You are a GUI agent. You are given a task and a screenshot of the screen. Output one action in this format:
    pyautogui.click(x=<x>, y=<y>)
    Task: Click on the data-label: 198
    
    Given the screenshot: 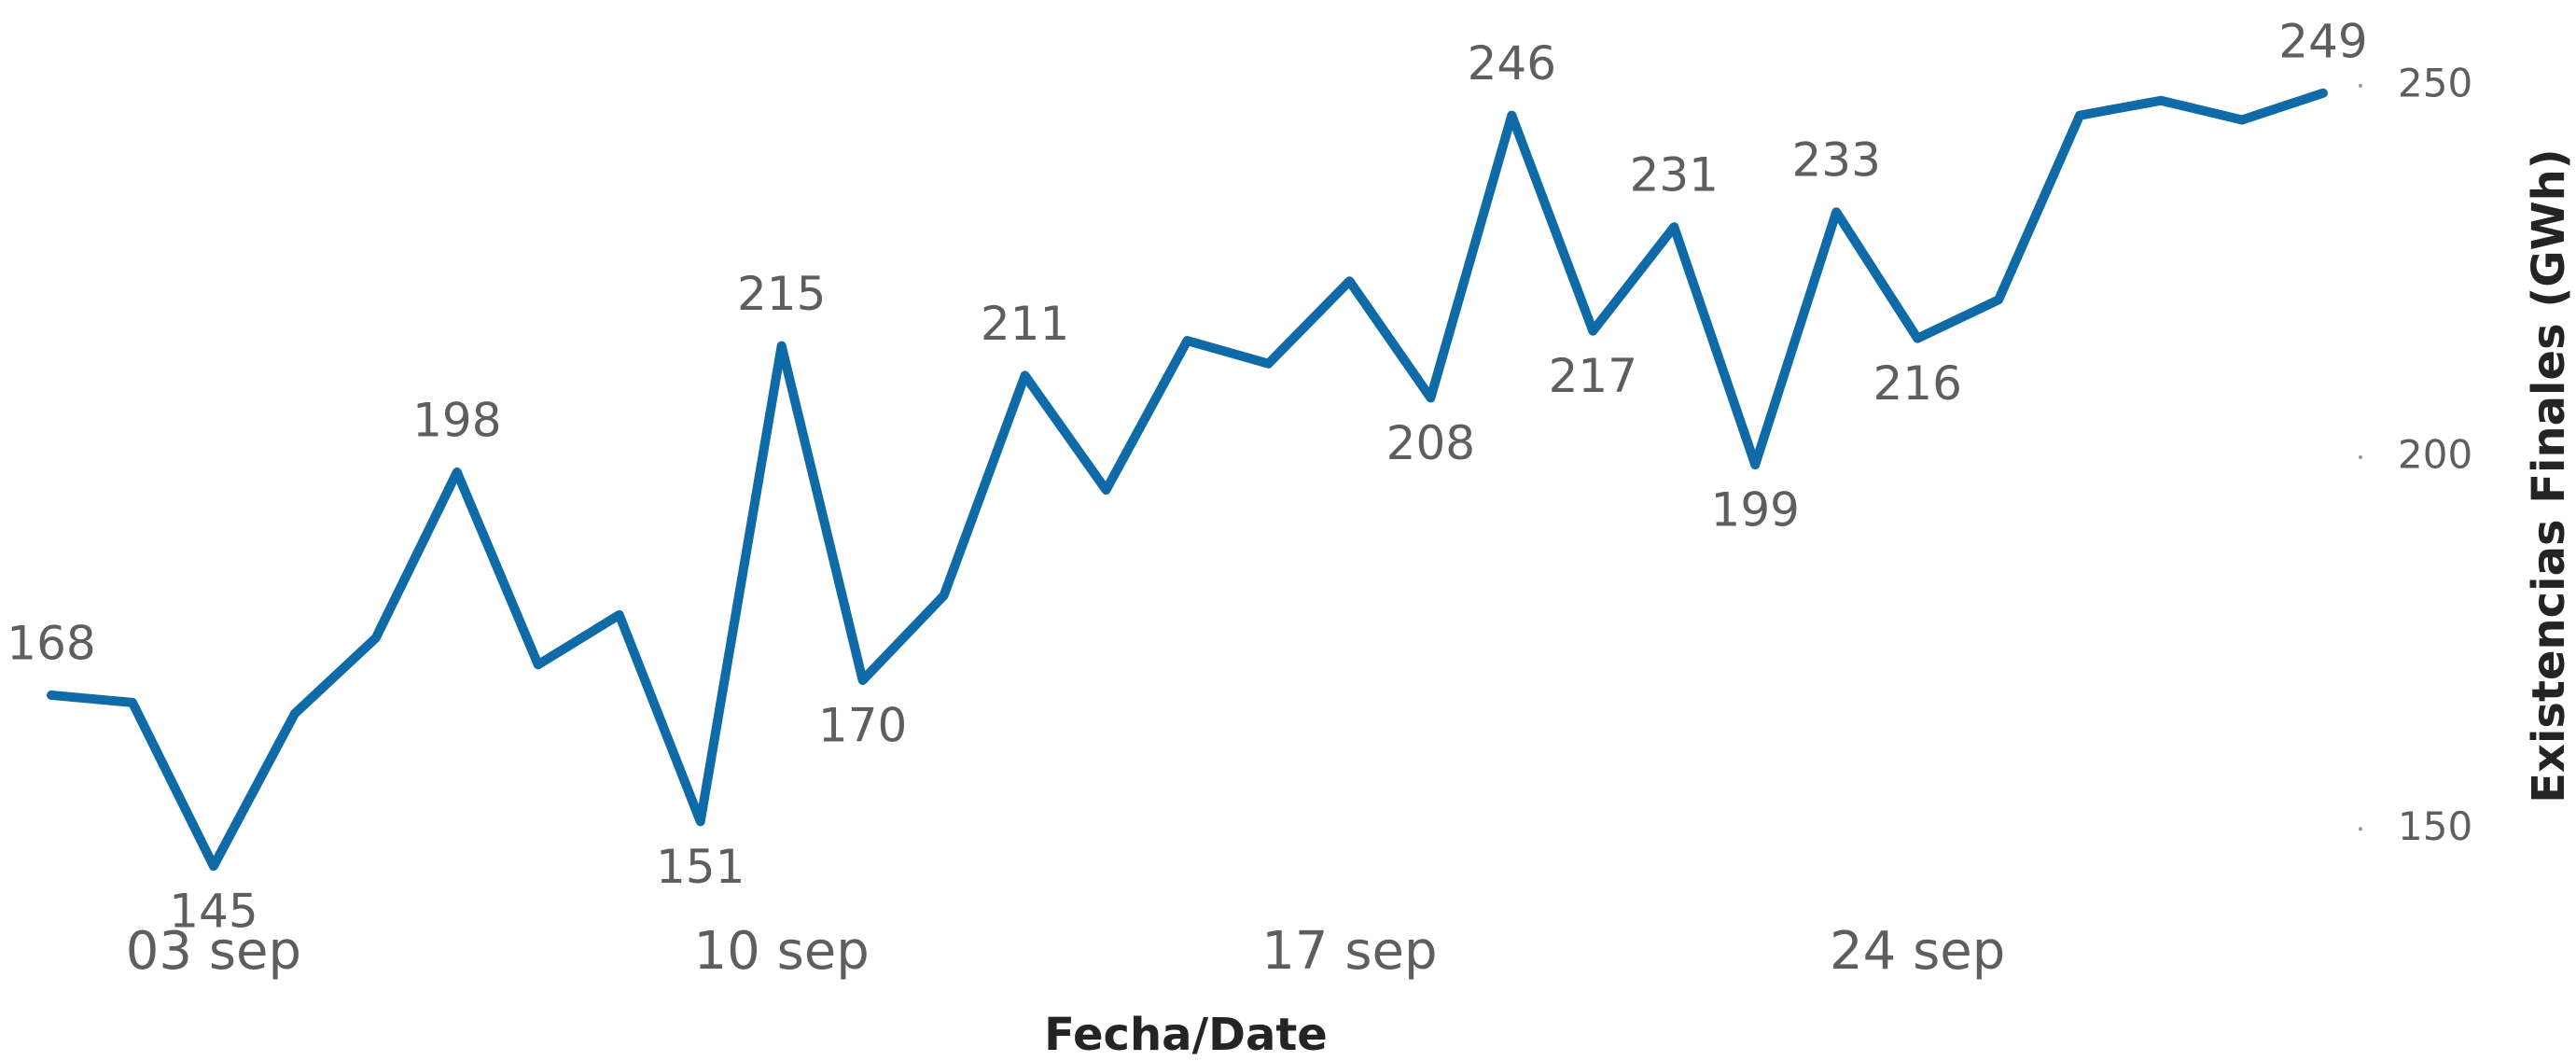 What is the action you would take?
    pyautogui.click(x=456, y=420)
    